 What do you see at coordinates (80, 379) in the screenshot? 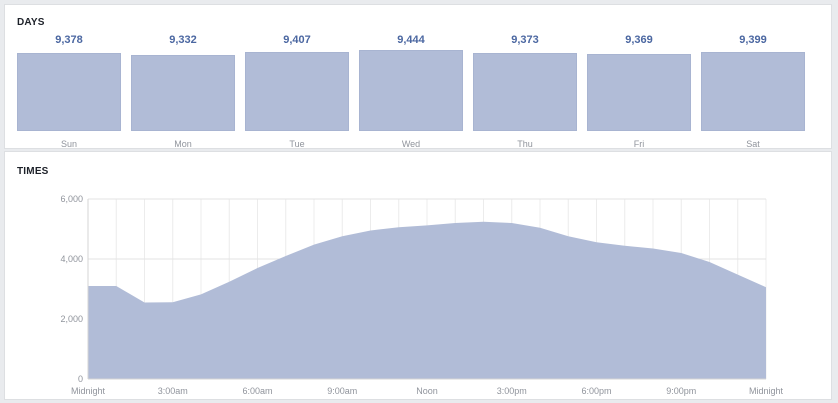
I see `y-tick-label: 0` at bounding box center [80, 379].